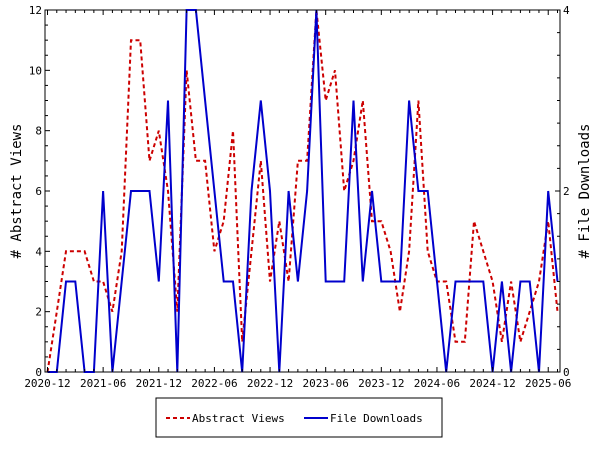 The width and height of the screenshot is (600, 454). Describe the element at coordinates (437, 383) in the screenshot. I see `x-tick-label: 2024-06` at that location.